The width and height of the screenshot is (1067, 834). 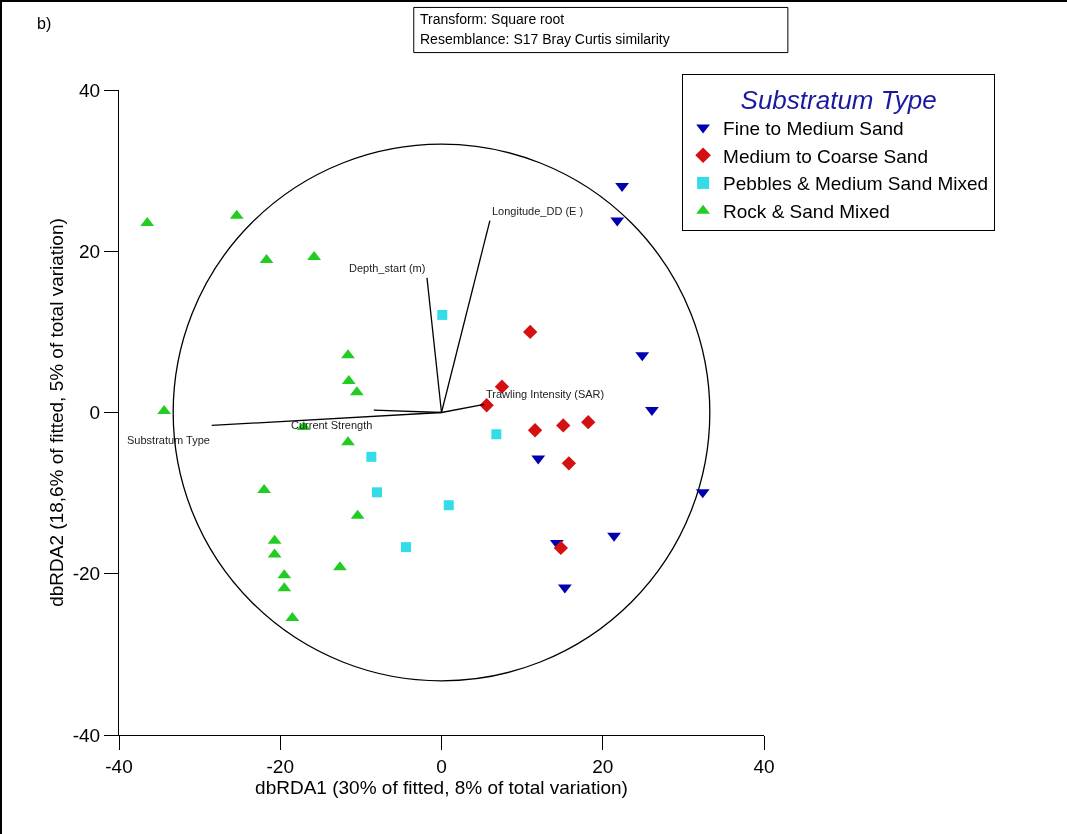 What do you see at coordinates (838, 99) in the screenshot?
I see `legend-title: Substratum Type` at bounding box center [838, 99].